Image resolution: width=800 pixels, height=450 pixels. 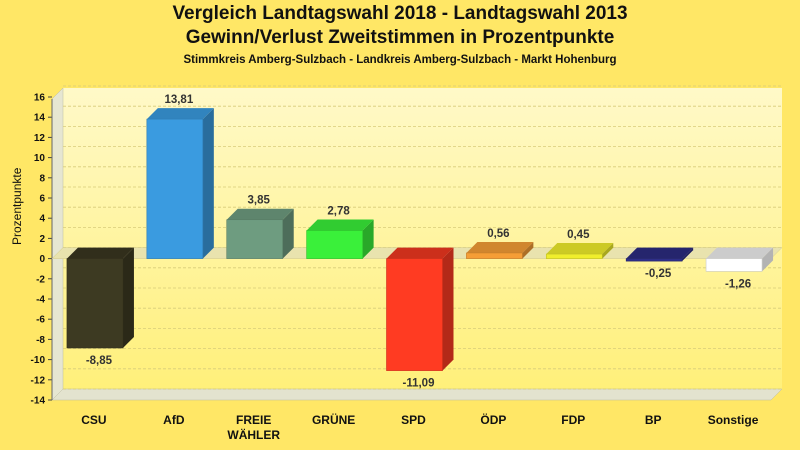 I want to click on data-label: 0,56, so click(x=498, y=234).